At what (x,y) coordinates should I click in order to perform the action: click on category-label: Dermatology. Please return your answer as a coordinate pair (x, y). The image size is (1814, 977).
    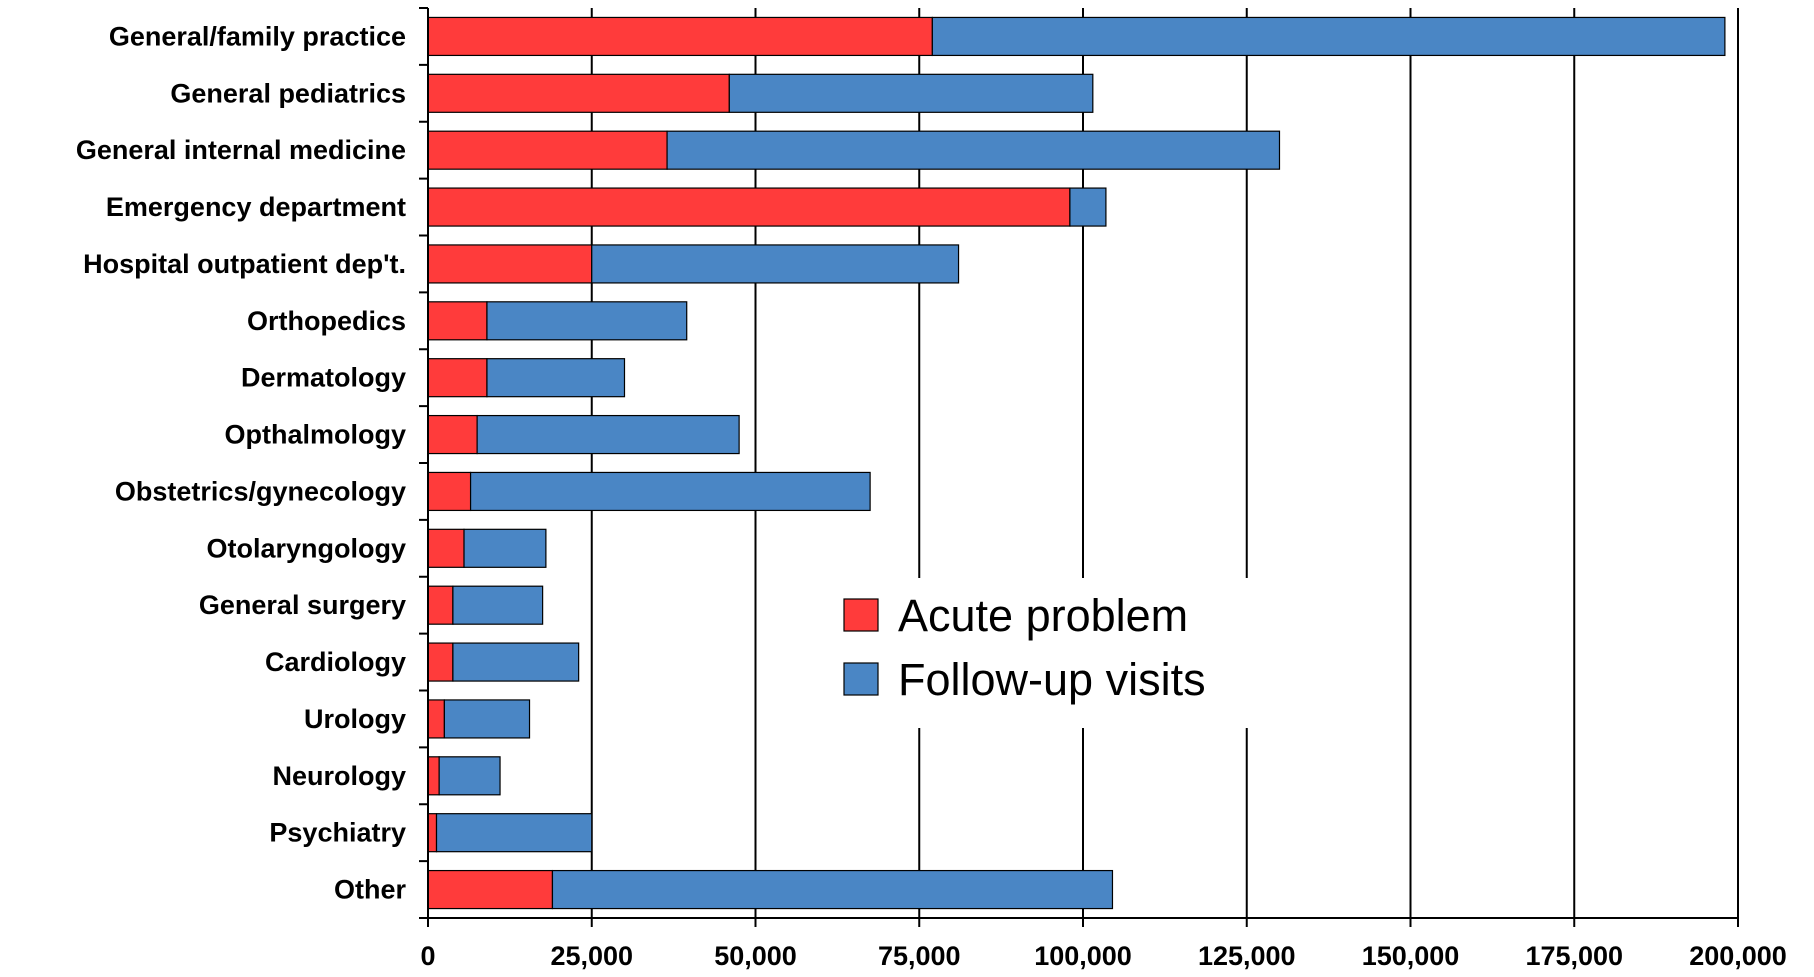
    Looking at the image, I should click on (323, 378).